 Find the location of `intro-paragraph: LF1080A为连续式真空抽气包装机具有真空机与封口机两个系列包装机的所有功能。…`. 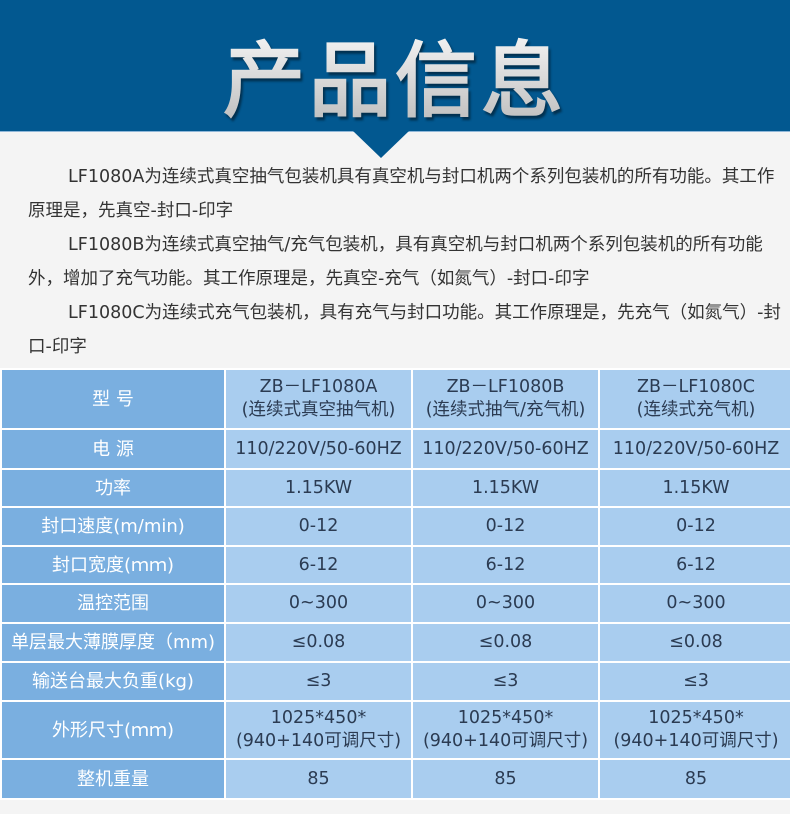

intro-paragraph: LF1080A为连续式真空抽气包装机具有真空机与封口机两个系列包装机的所有功能。… is located at coordinates (401, 194).